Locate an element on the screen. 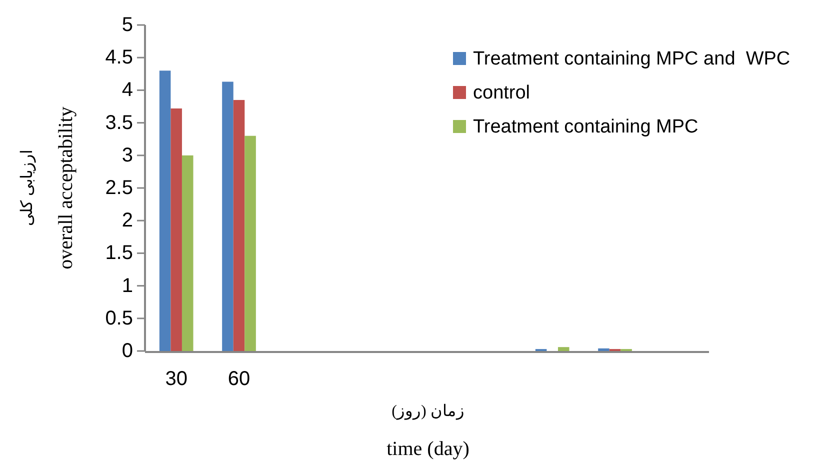  y-tick-label: 0.5 is located at coordinates (119, 318).